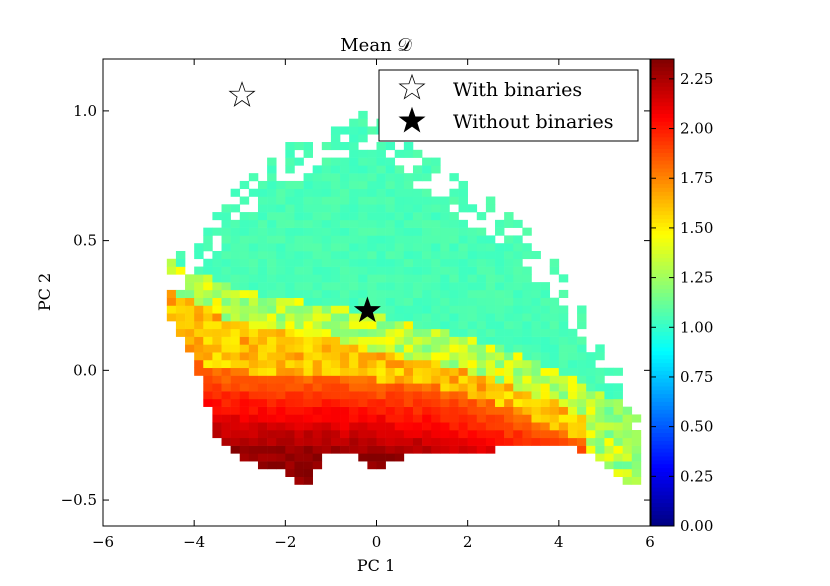 Image resolution: width=830 pixels, height=586 pixels. Describe the element at coordinates (508, 105) in the screenshot. I see `legend-box` at that location.